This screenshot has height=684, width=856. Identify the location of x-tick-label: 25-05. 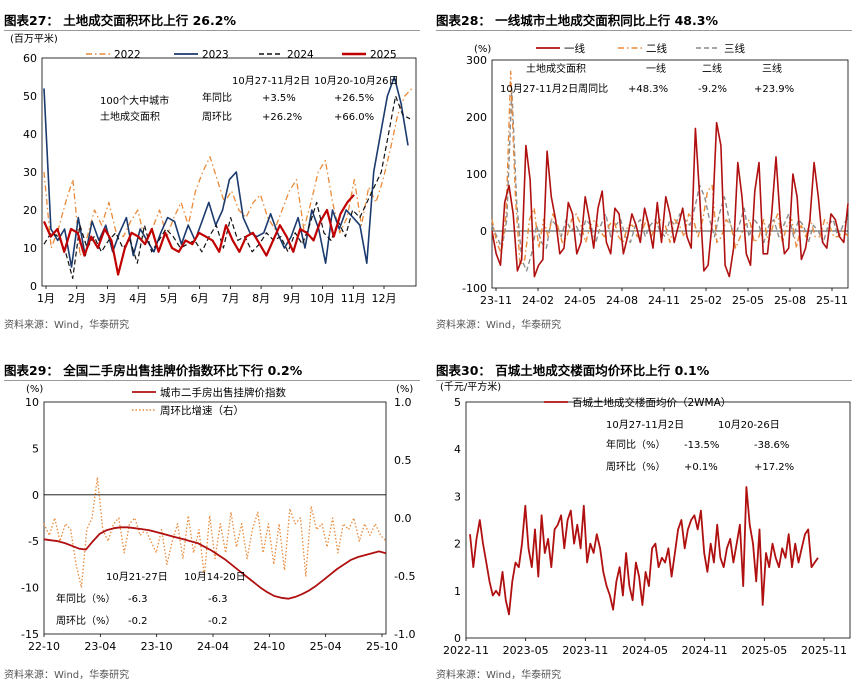
(748, 300).